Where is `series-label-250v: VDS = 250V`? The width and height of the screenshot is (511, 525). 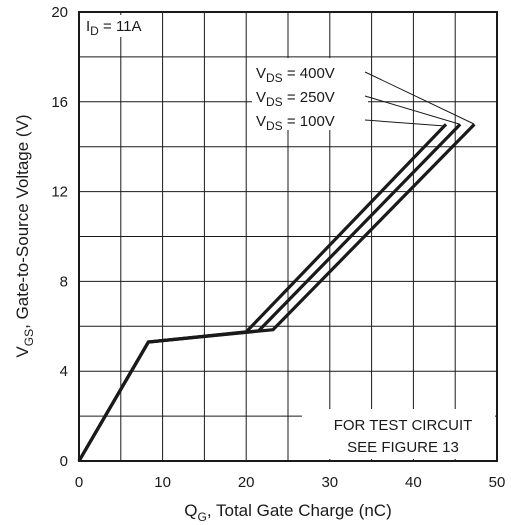
series-label-250v: VDS = 250V is located at coordinates (295, 99).